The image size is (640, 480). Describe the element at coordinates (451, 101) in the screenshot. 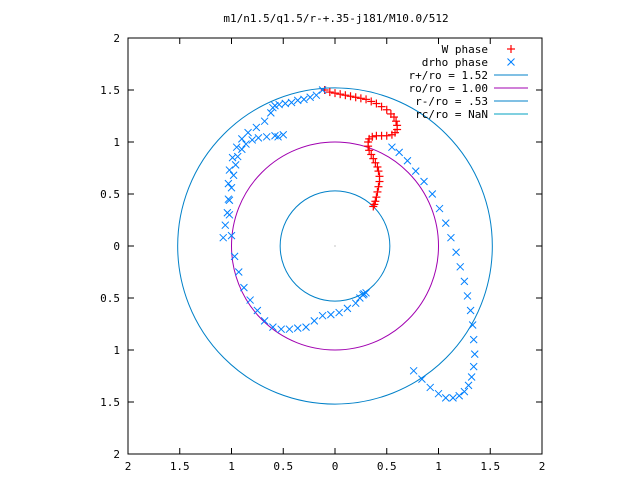

I see `legend-label: r-/ro = .53` at that location.